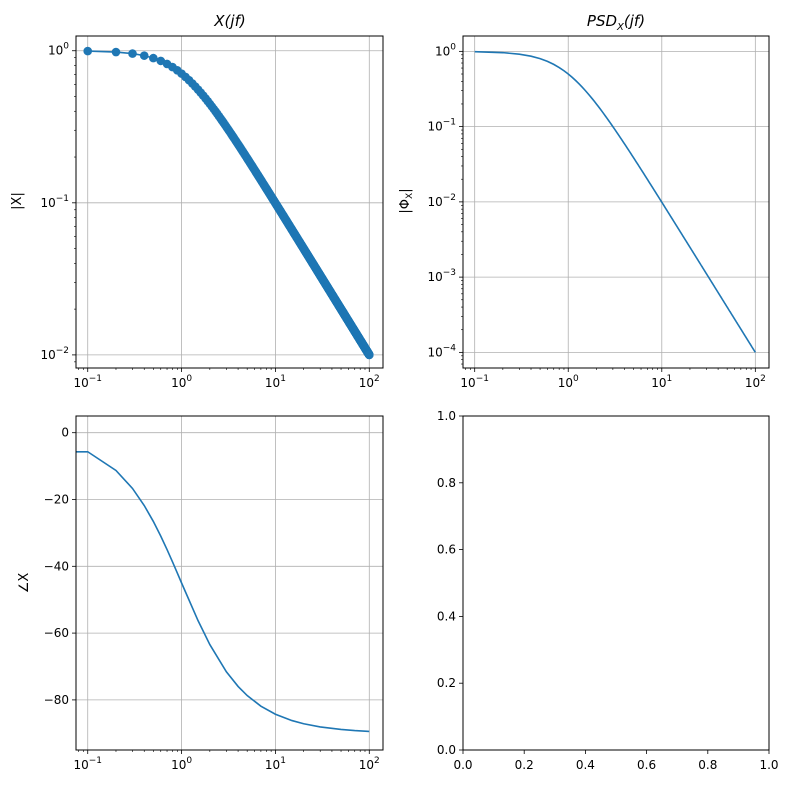 This screenshot has height=789, width=790. Describe the element at coordinates (406, 200) in the screenshot. I see `plot2-ylabel: |ΦX|` at that location.